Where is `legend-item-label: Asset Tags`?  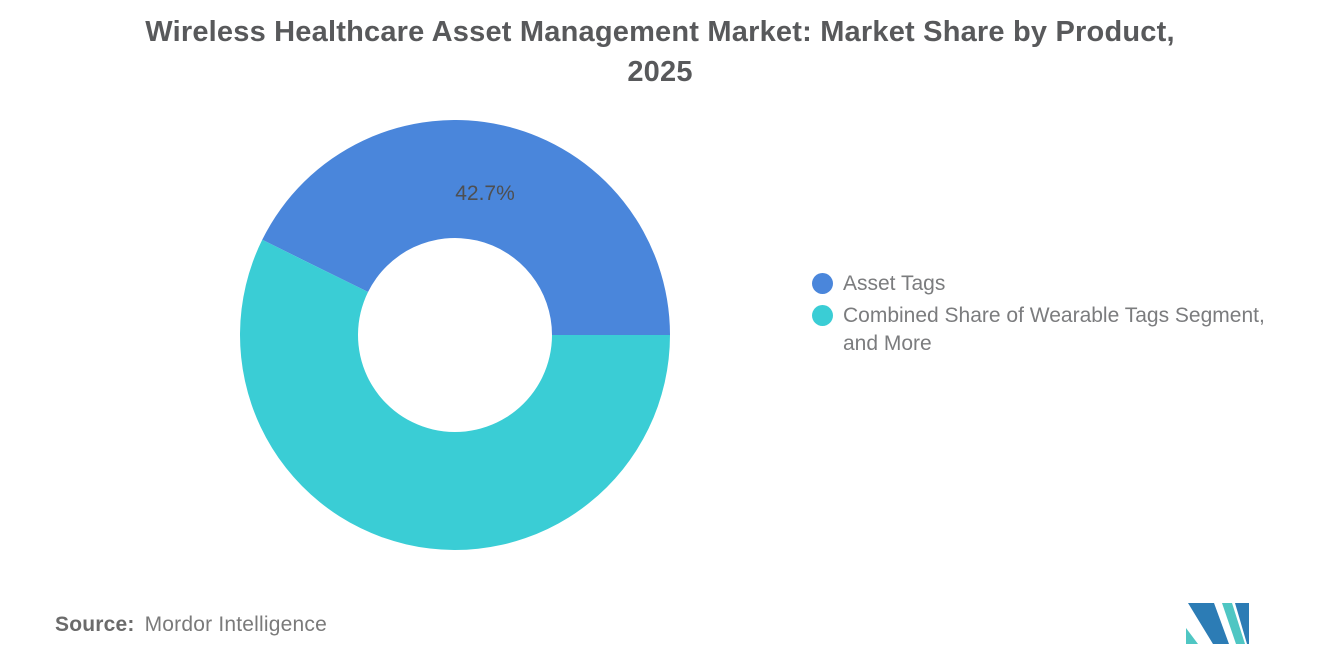 legend-item-label: Asset Tags is located at coordinates (894, 283).